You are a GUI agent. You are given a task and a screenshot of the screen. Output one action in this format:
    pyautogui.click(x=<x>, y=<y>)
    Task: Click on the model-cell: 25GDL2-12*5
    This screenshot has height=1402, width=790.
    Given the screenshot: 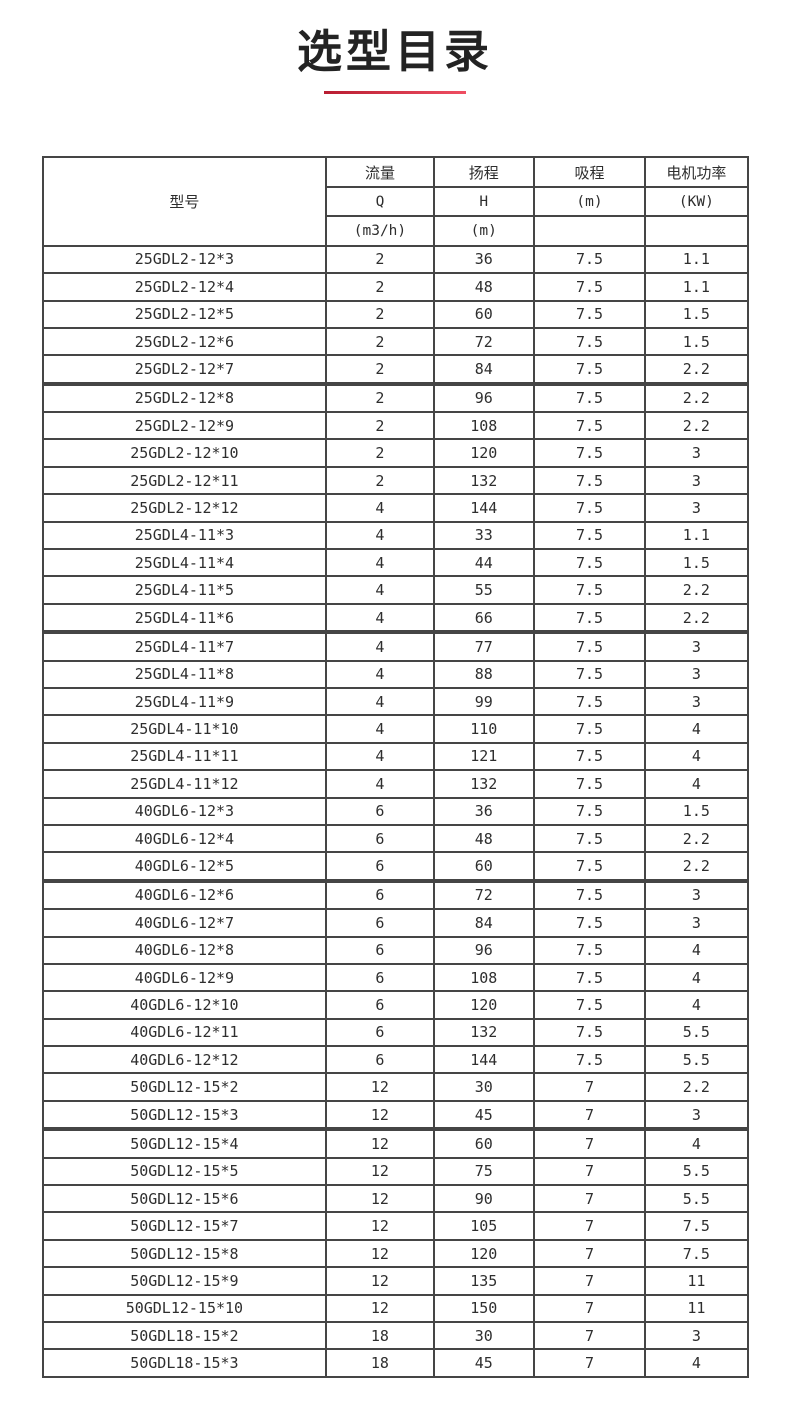 What is the action you would take?
    pyautogui.click(x=184, y=314)
    